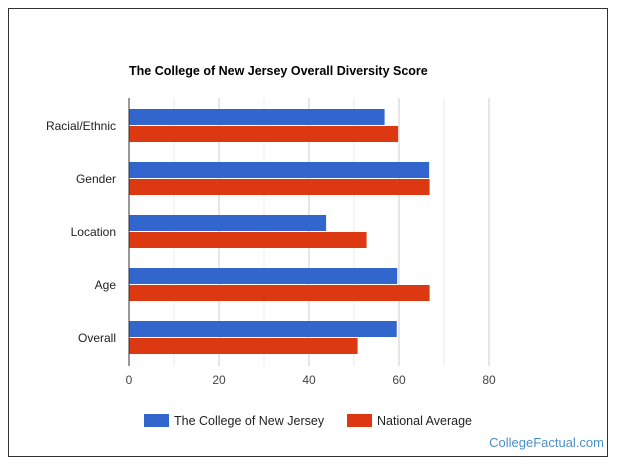 The image size is (620, 465). I want to click on bar-racial-ethnic-national, so click(264, 134).